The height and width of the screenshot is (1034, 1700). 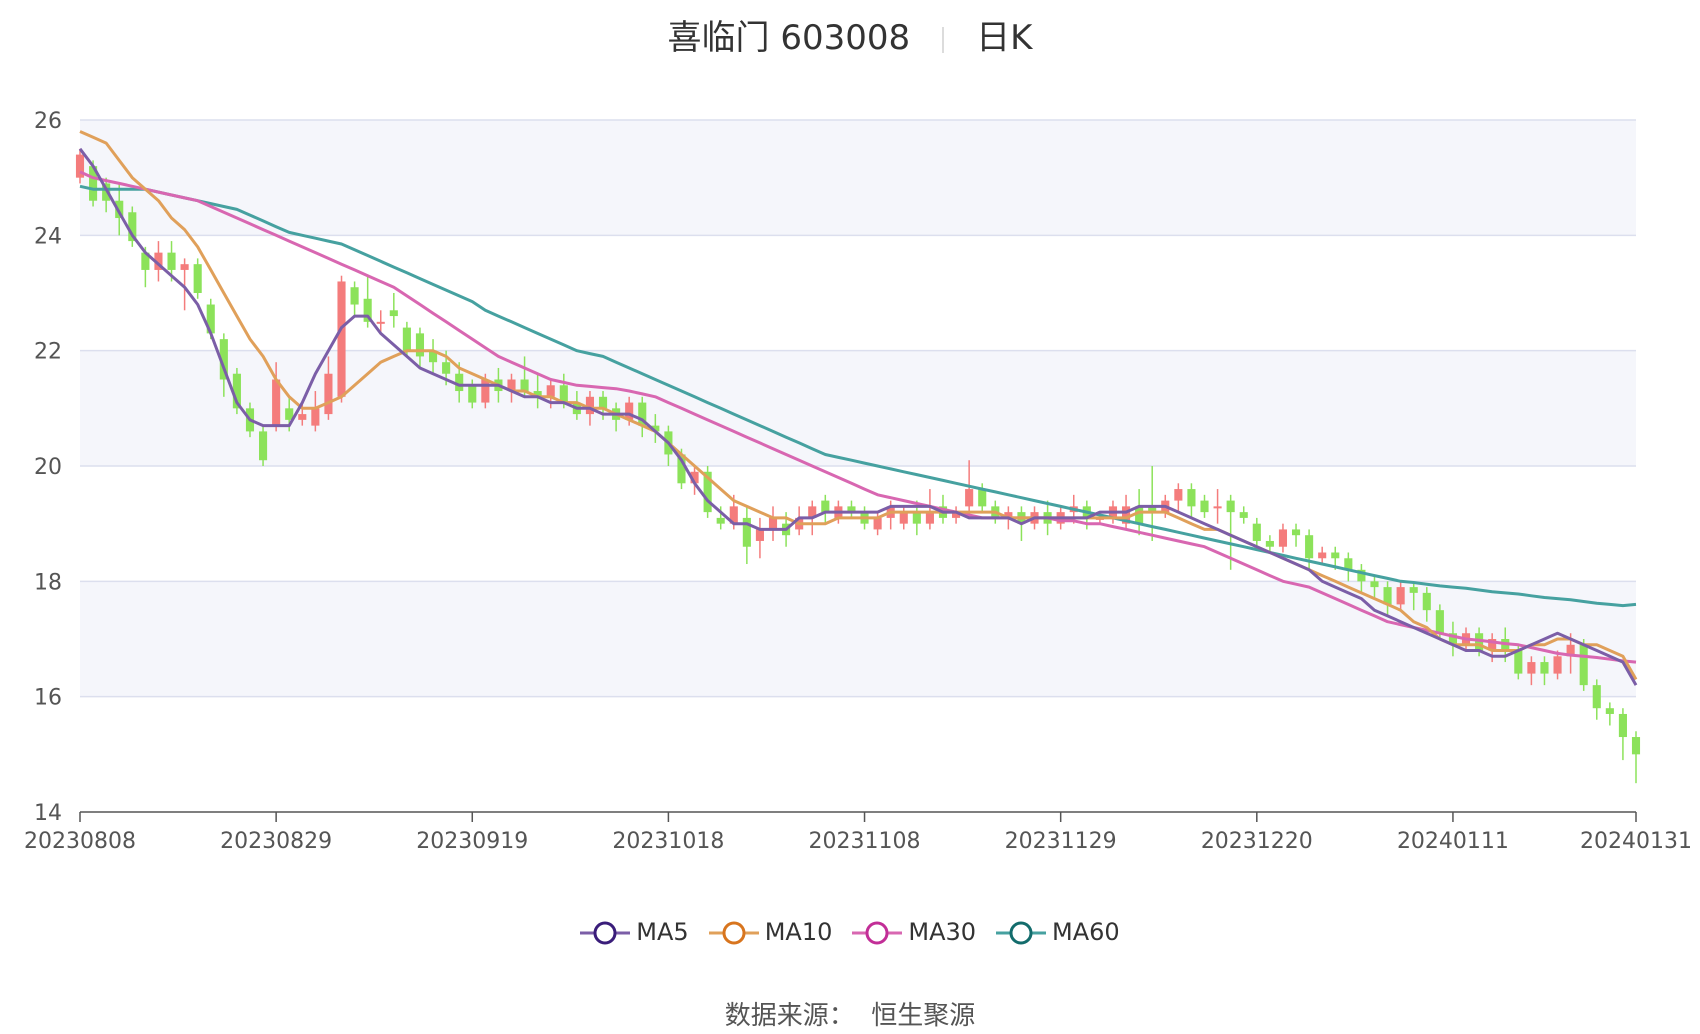 I want to click on x-tick-label: 20240131, so click(x=1636, y=841).